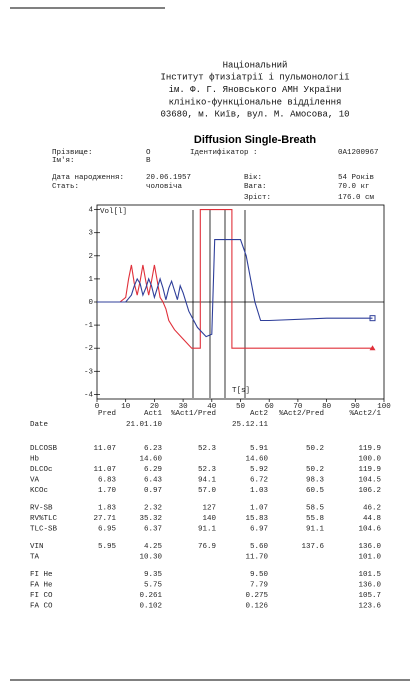 Image resolution: width=420 pixels, height=683 pixels. What do you see at coordinates (150, 606) in the screenshot?
I see `table-cell: 0.102` at bounding box center [150, 606].